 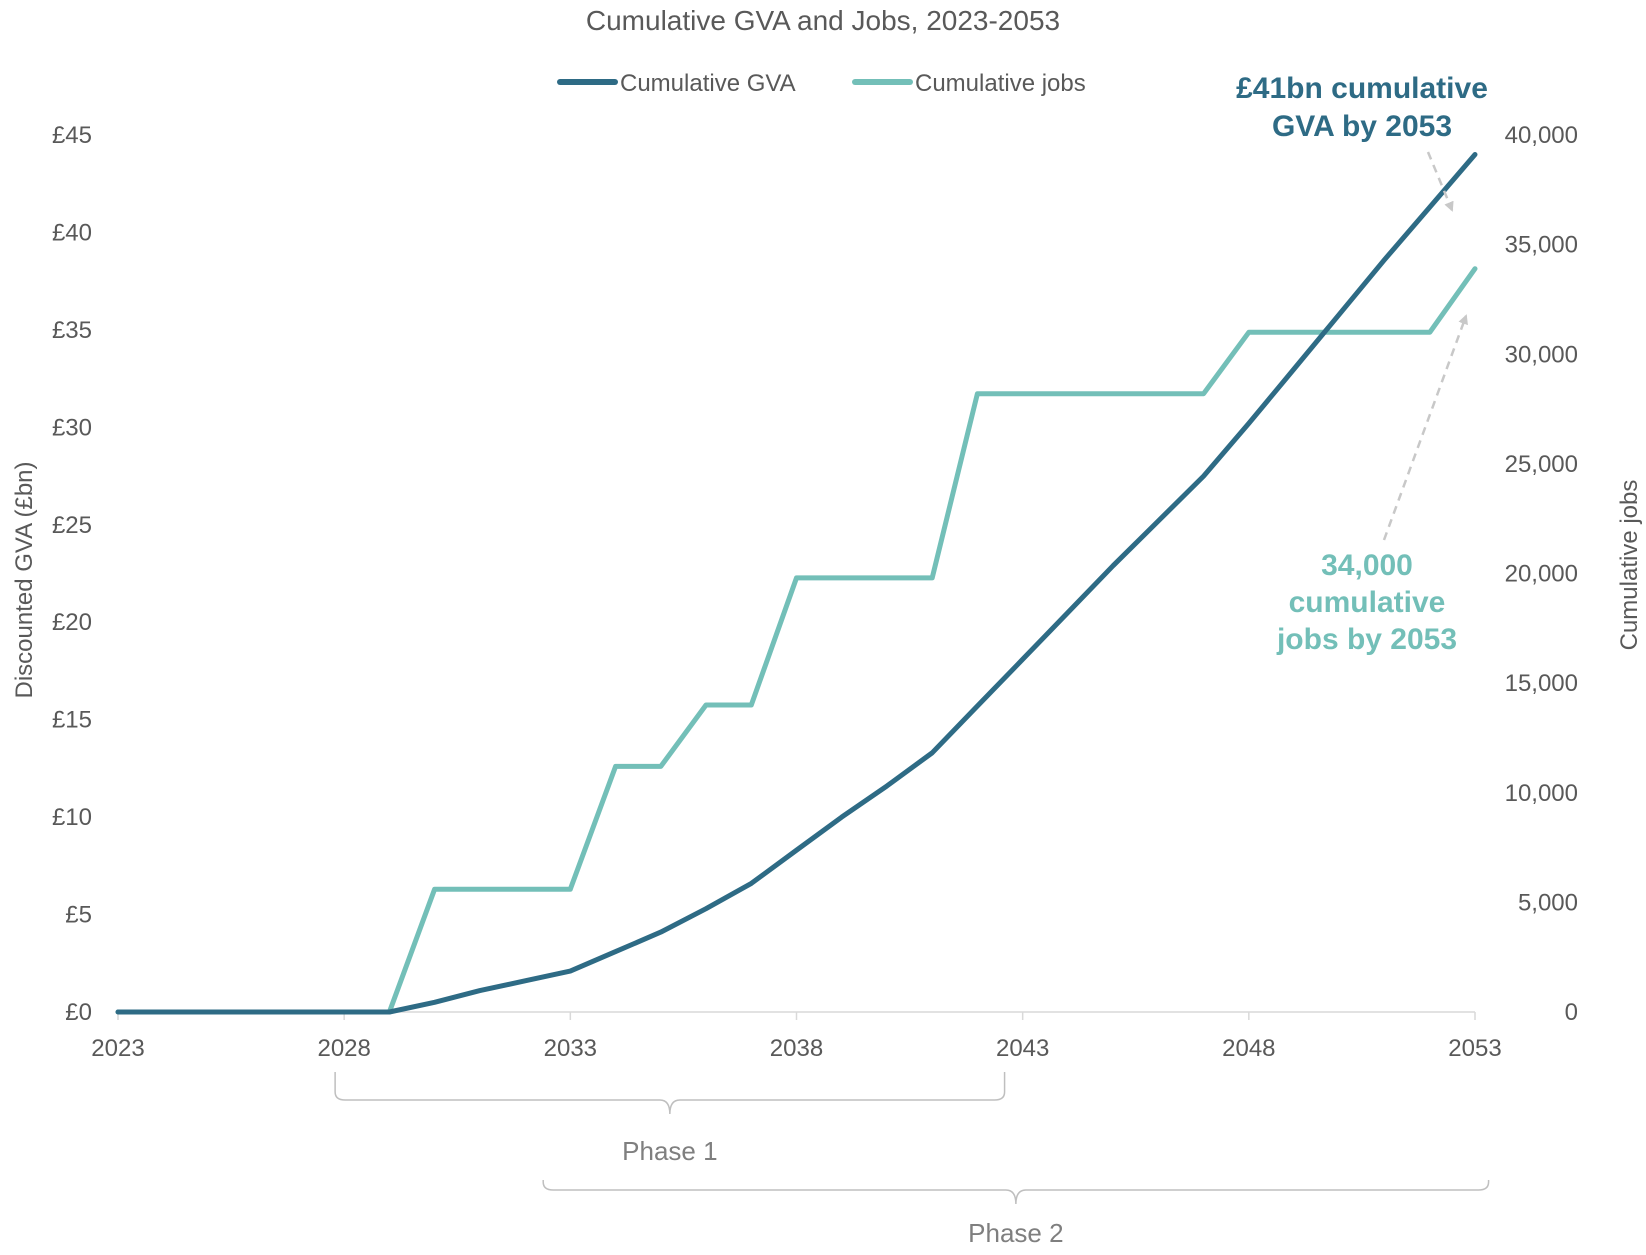 I want to click on x-tick-label: 2033, so click(x=570, y=1048).